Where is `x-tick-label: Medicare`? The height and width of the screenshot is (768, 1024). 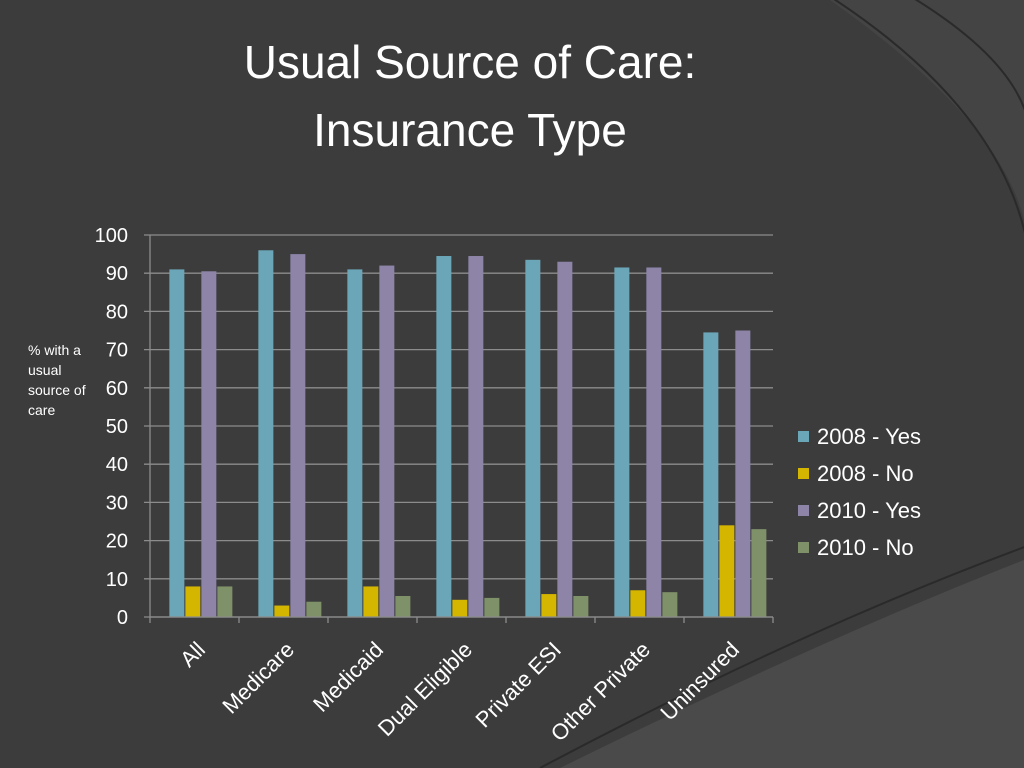 x-tick-label: Medicare is located at coordinates (258, 678).